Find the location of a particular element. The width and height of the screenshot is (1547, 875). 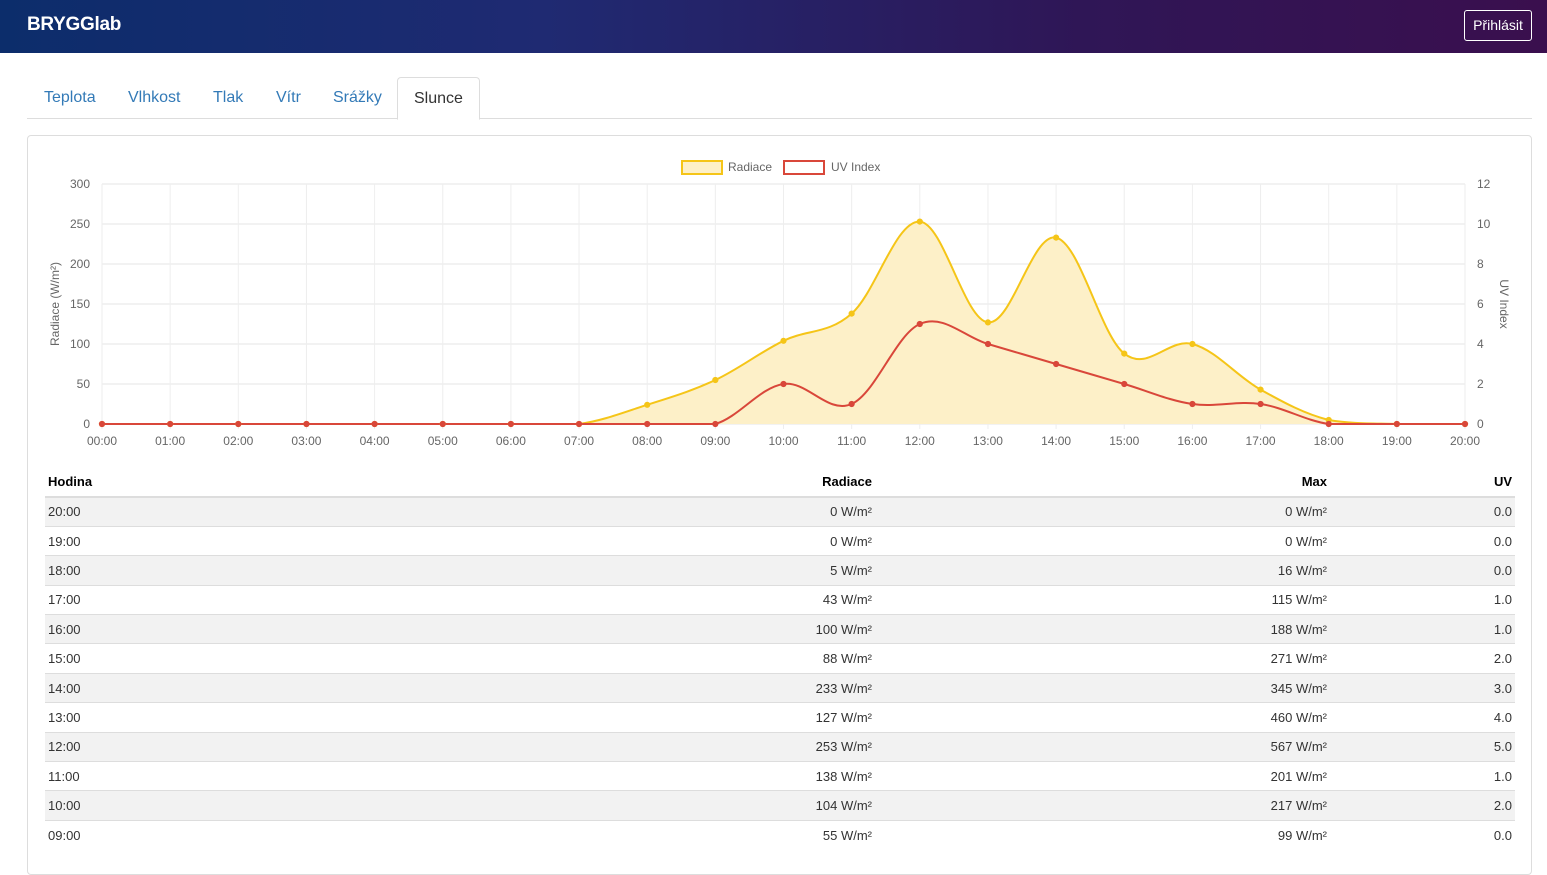

table-row: 17:00 43 W/m² 115 W/m² 1.0 is located at coordinates (780, 599).